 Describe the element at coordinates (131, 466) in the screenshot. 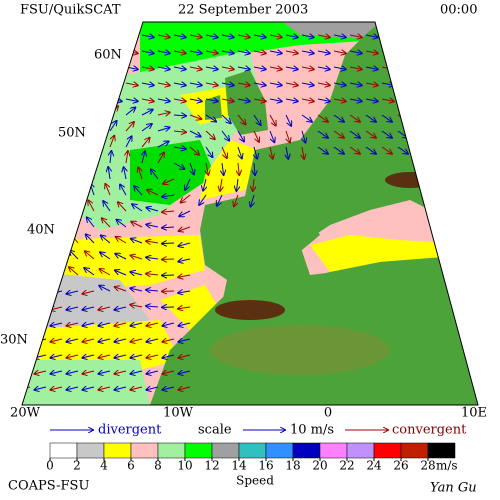

I see `colorbar-tick-label: 6` at that location.